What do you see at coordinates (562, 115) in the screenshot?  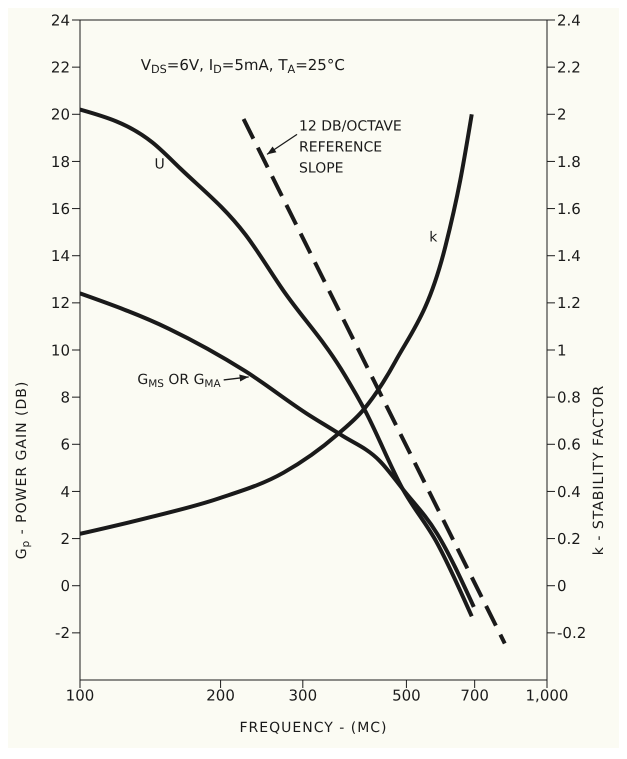 I see `y2-tick-label: 2` at bounding box center [562, 115].